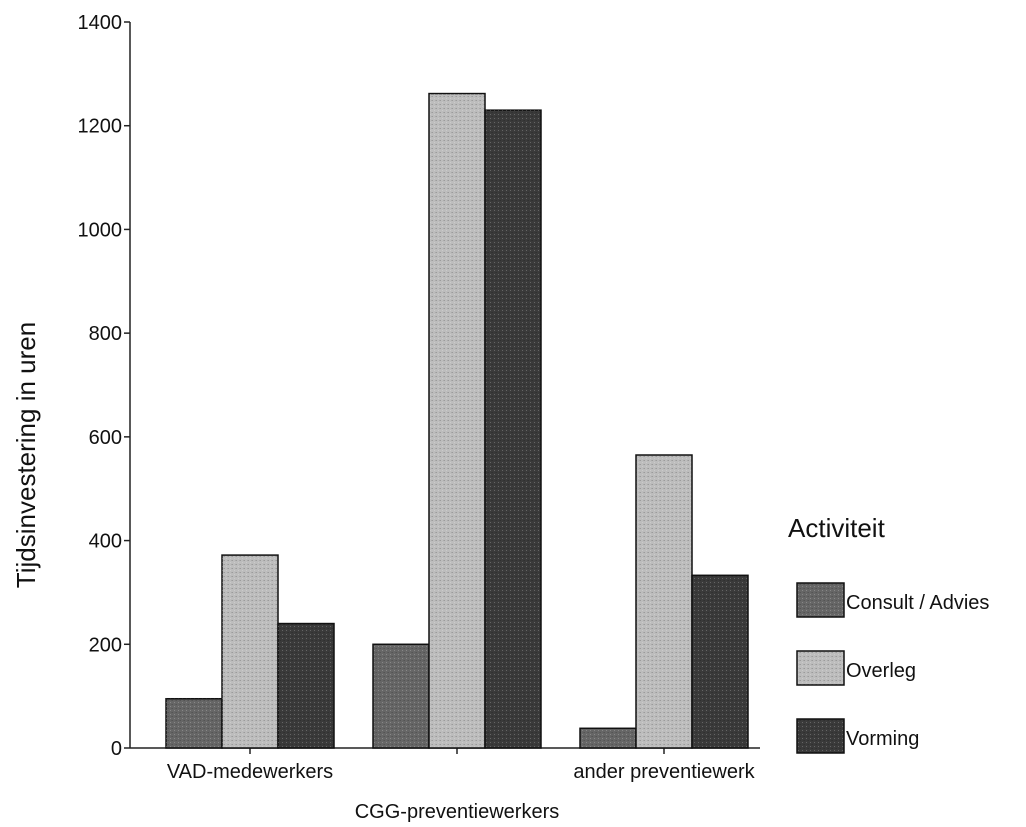 The width and height of the screenshot is (1026, 827). Describe the element at coordinates (104, 386) in the screenshot. I see `y-axis: 0 200 400 600 800 1000 1200 1400` at that location.